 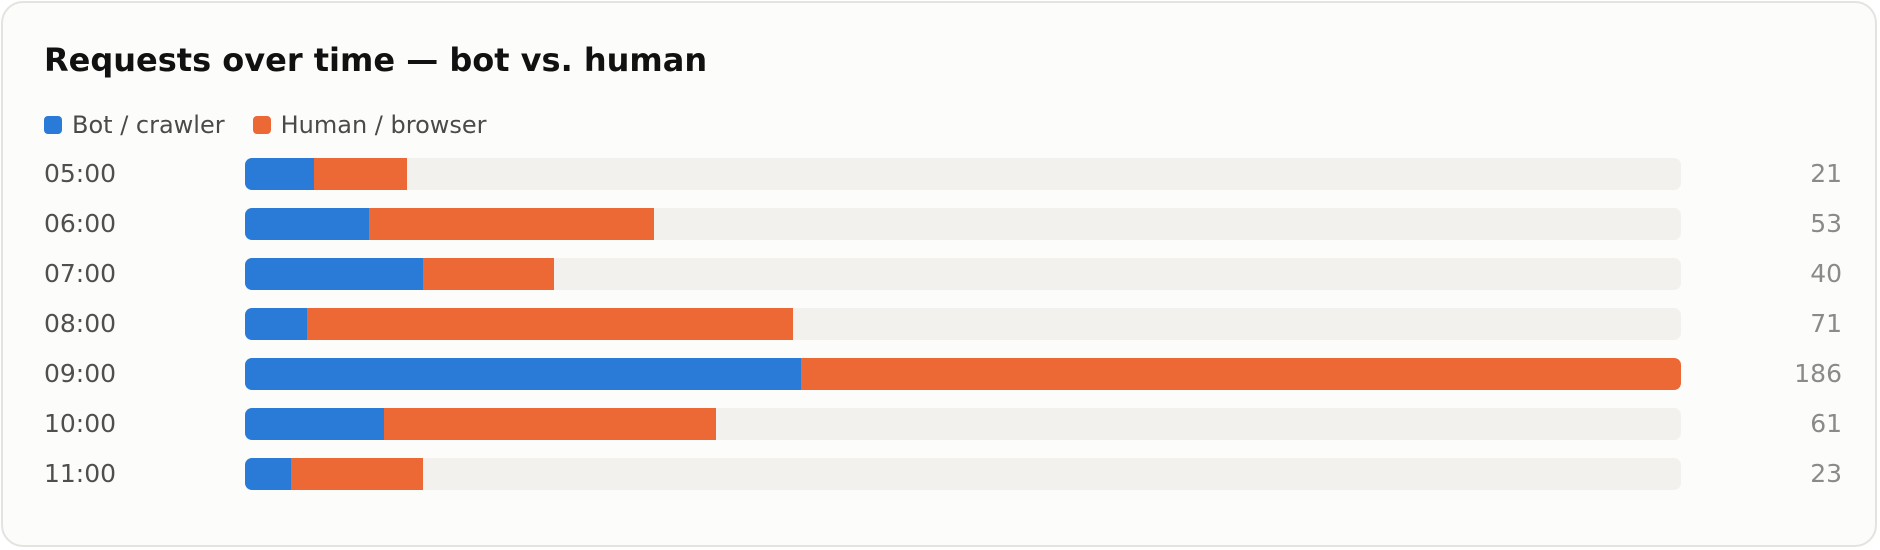 I want to click on legend-item-human: Human / browser, so click(x=369, y=125).